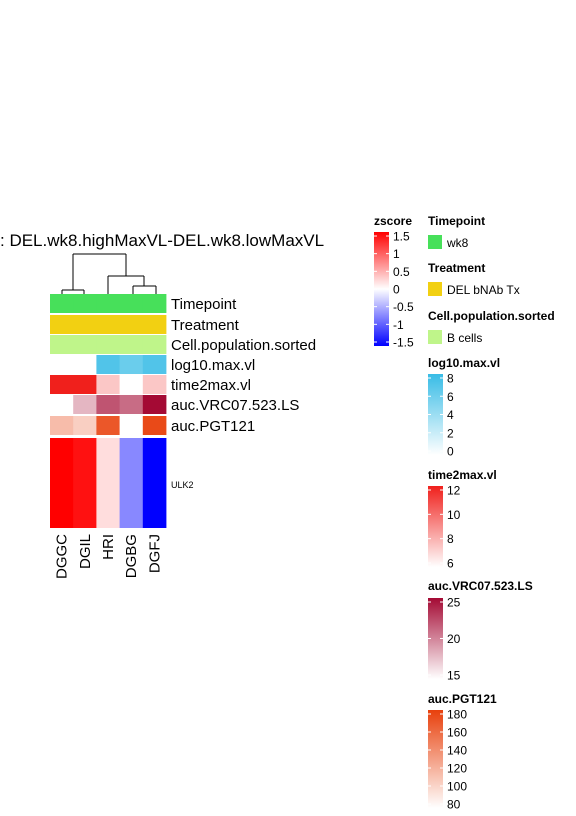 The image size is (576, 816). I want to click on zscore-legend-title: zscore, so click(393, 221).